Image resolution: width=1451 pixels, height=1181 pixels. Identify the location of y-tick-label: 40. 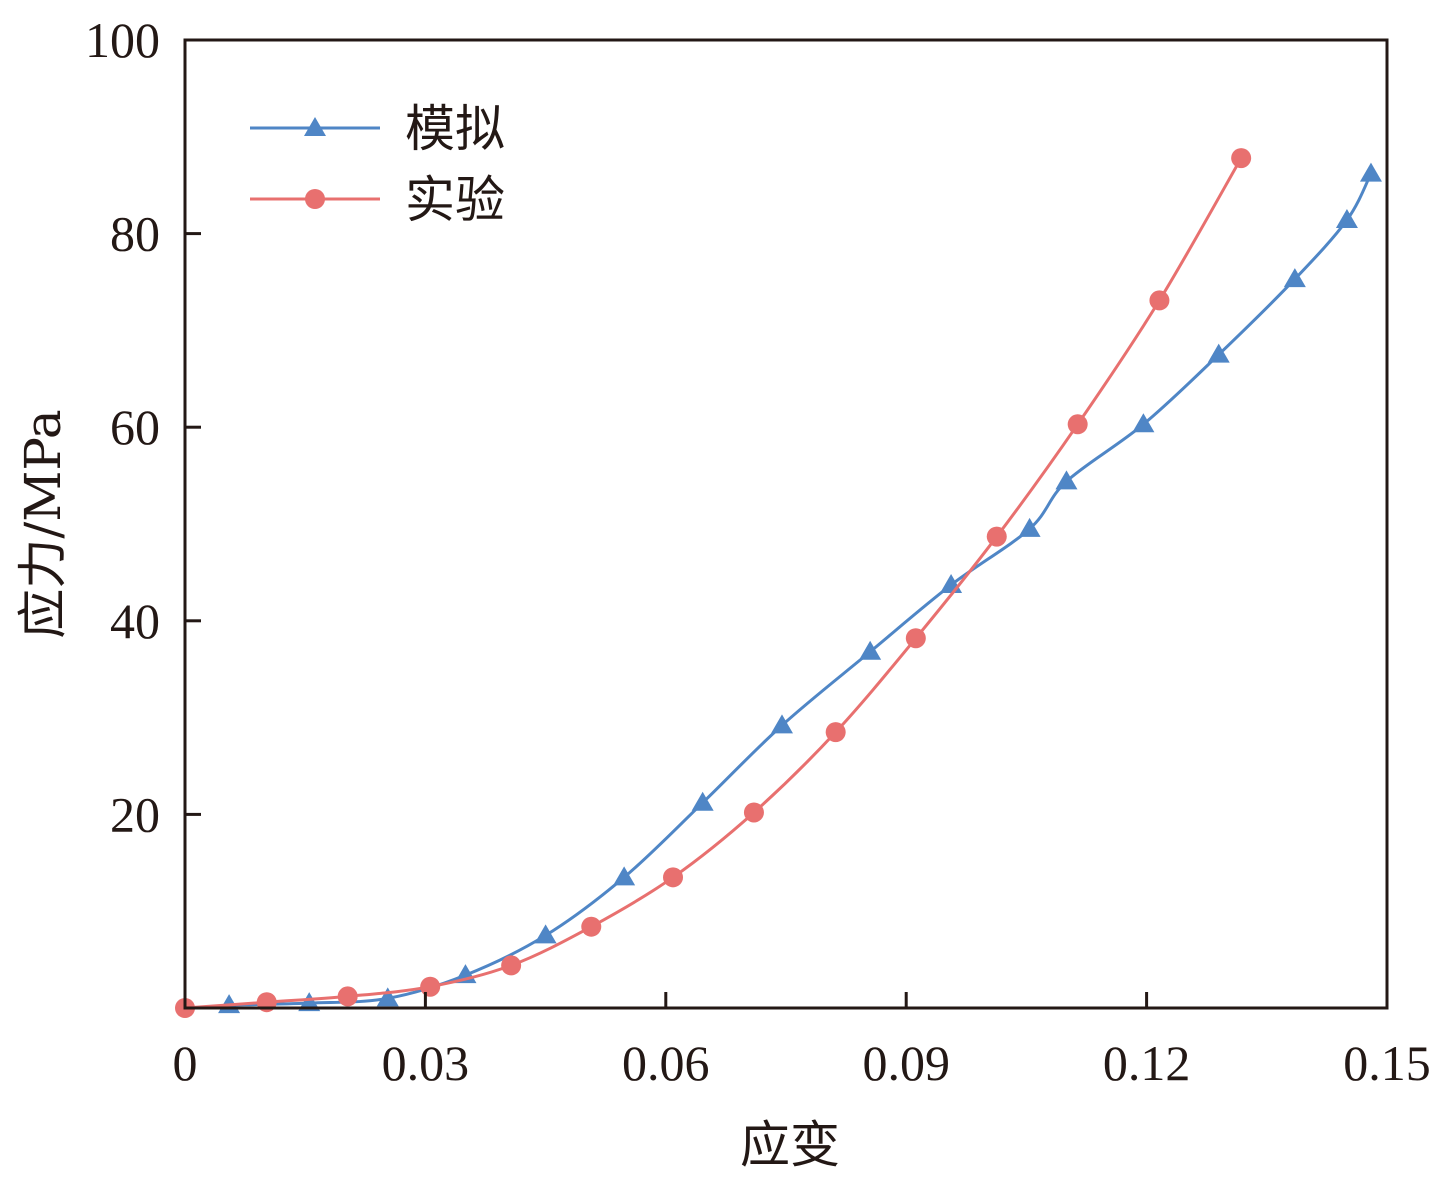
(135, 621).